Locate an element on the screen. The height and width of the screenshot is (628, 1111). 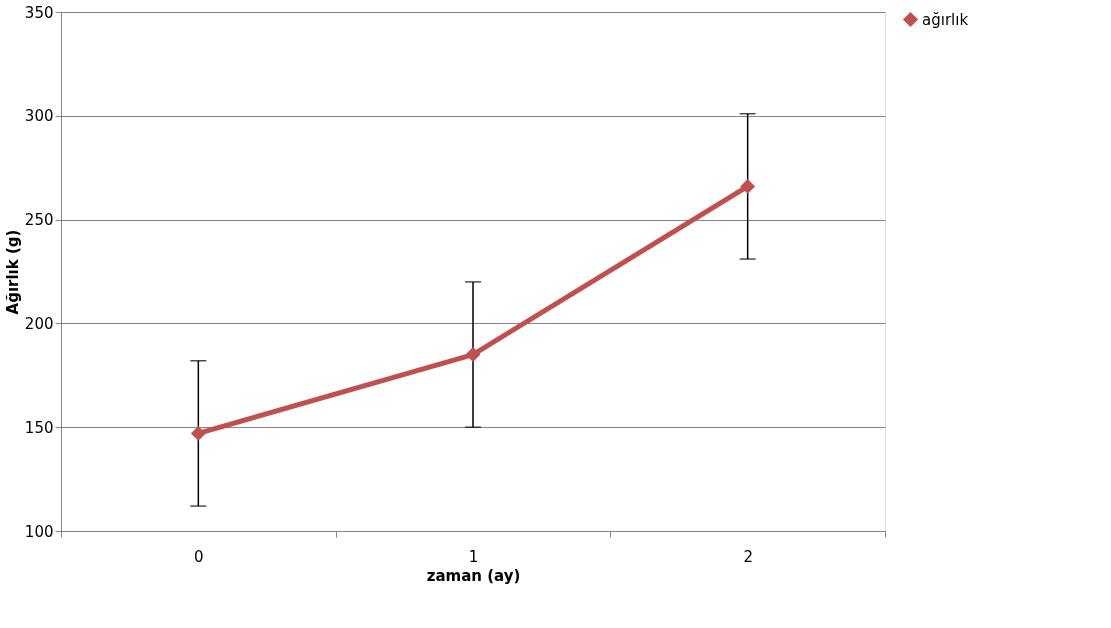
x-axis-title: zaman (ay) is located at coordinates (473, 575).